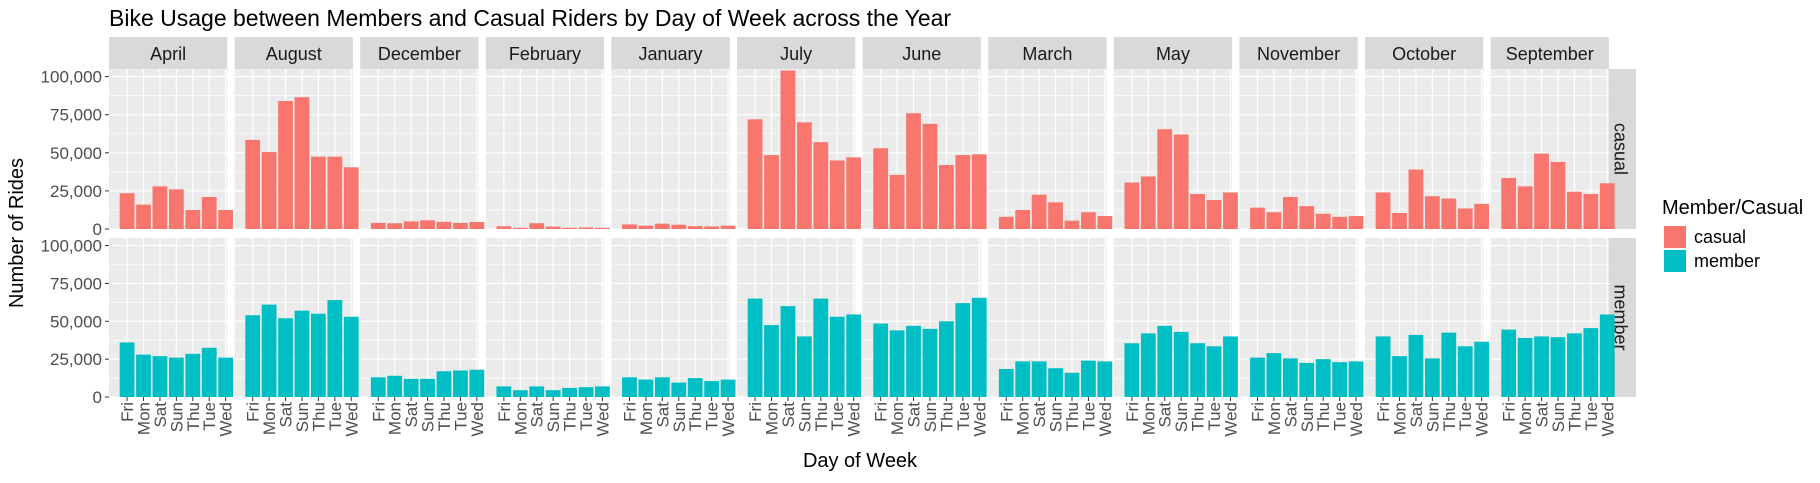 This screenshot has height=483, width=1820. What do you see at coordinates (1383, 210) in the screenshot?
I see `bar-casual-october-fri` at bounding box center [1383, 210].